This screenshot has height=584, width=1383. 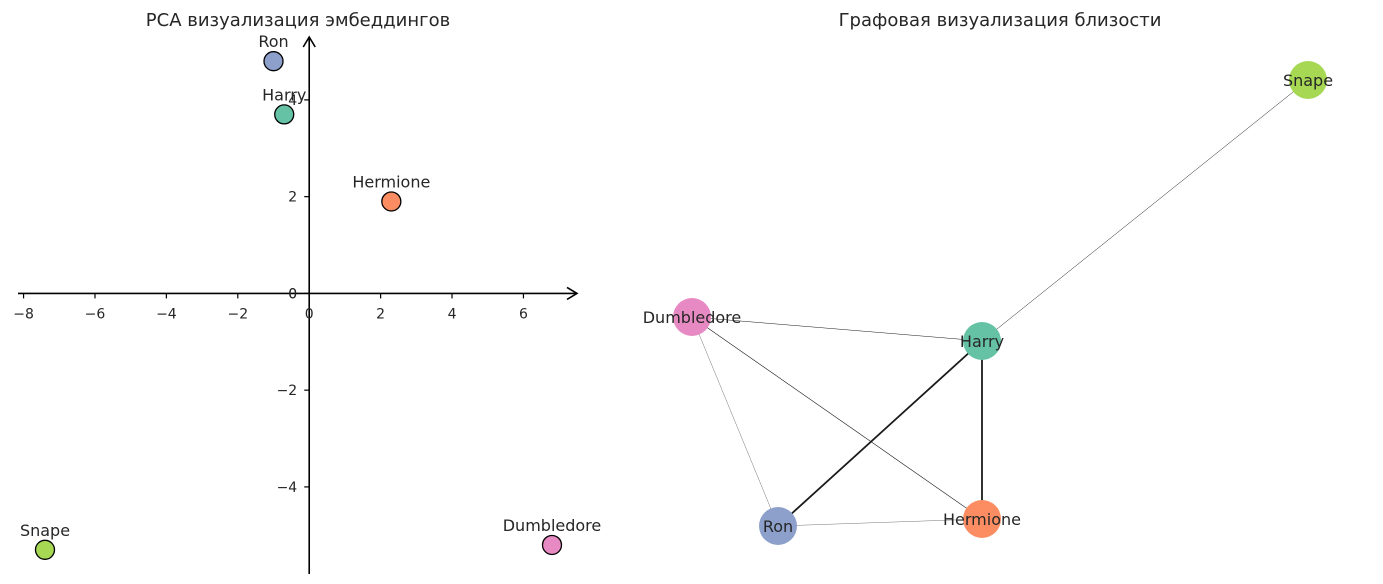 I want to click on point-label: Hermione, so click(x=391, y=181).